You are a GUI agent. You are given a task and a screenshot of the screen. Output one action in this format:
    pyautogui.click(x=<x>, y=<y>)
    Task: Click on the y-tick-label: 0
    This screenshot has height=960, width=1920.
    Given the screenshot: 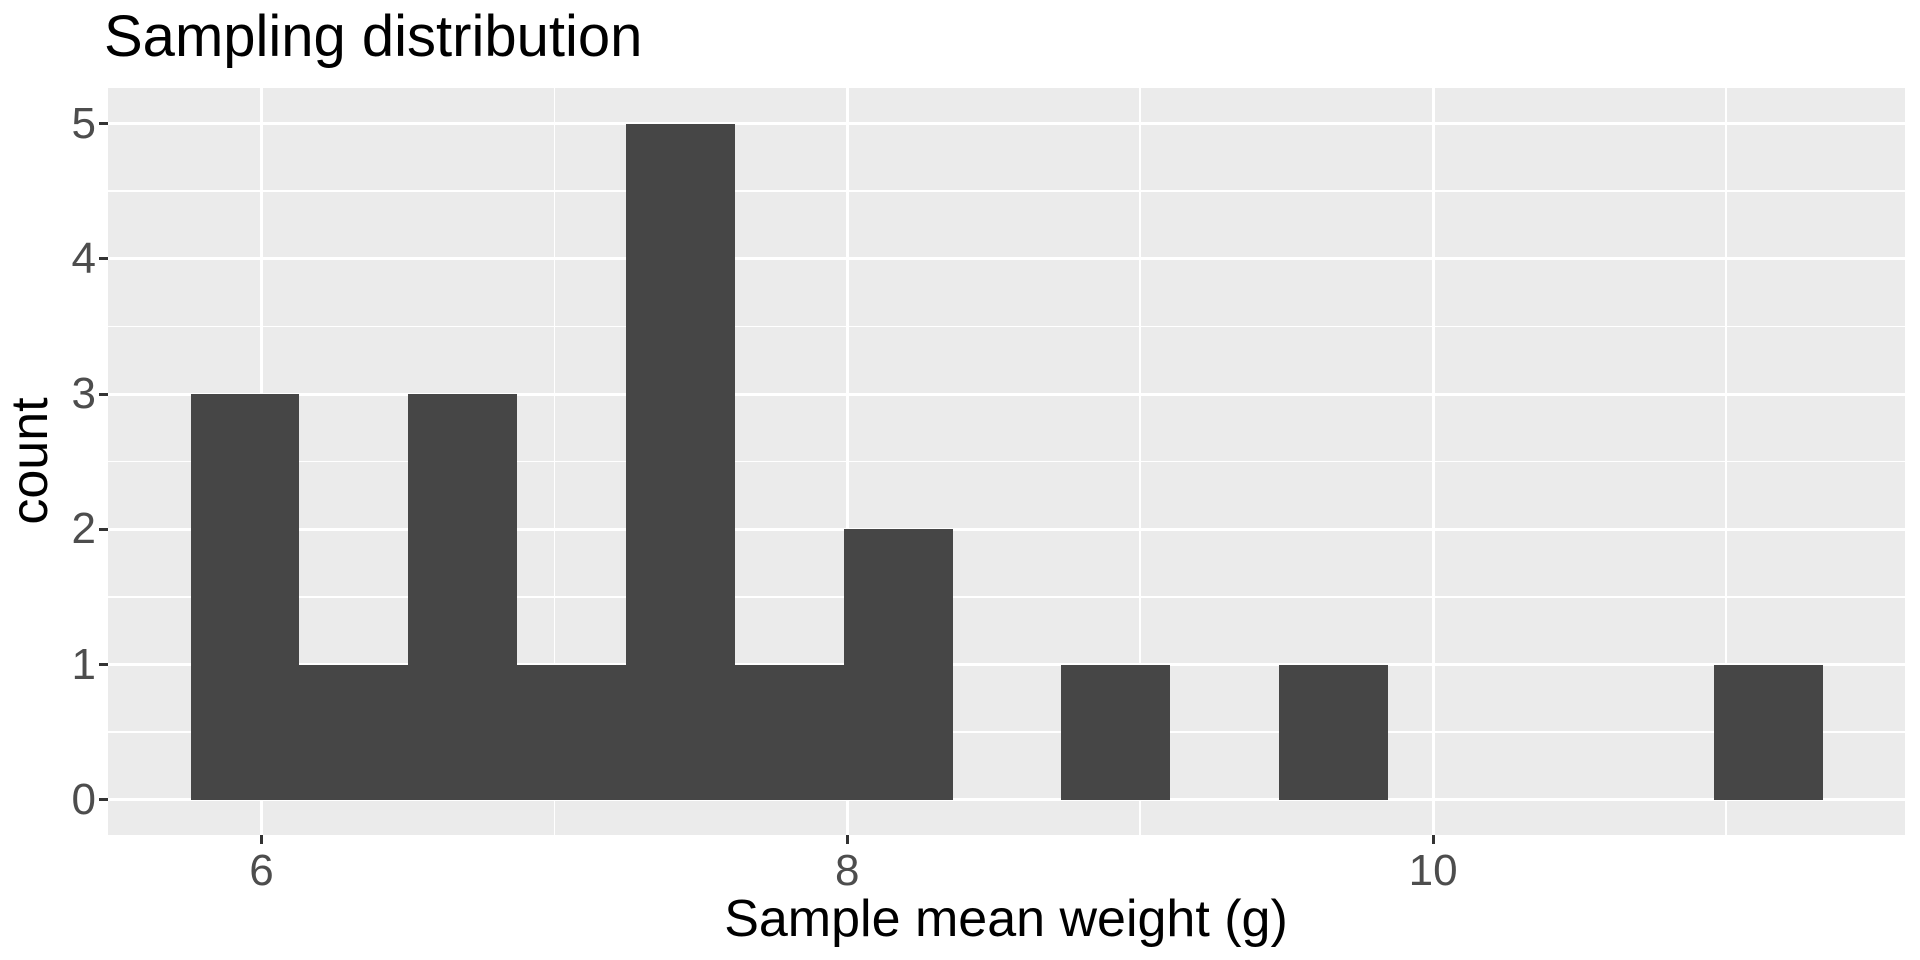 What is the action you would take?
    pyautogui.click(x=83, y=799)
    